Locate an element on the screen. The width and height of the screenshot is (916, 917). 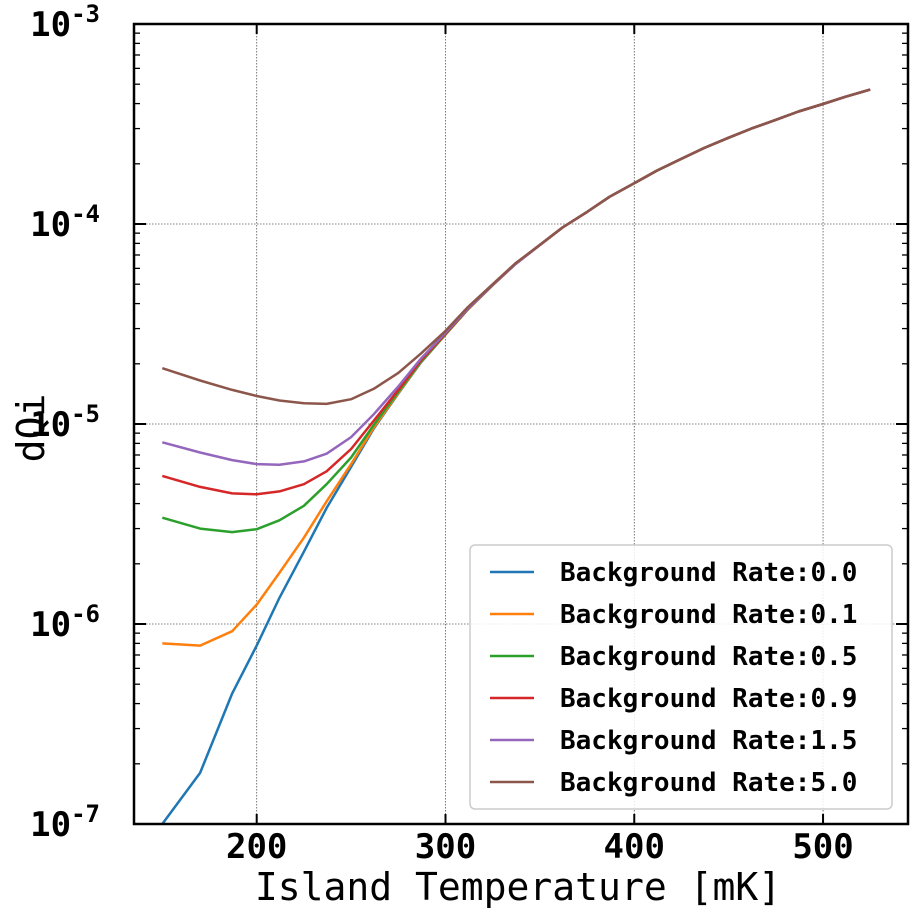
x-tick-label: 400 is located at coordinates (634, 847).